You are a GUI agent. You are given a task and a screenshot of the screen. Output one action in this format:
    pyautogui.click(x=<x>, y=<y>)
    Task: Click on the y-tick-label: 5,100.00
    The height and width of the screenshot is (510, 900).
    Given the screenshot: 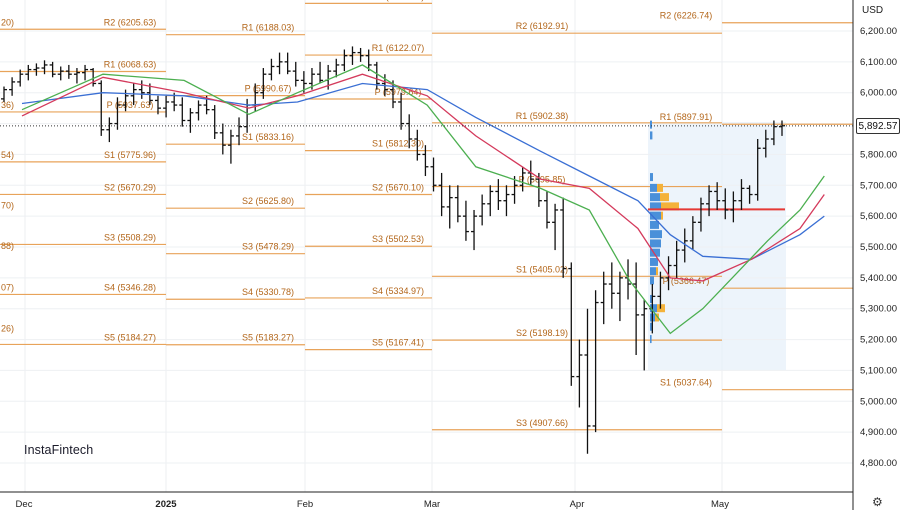 What is the action you would take?
    pyautogui.click(x=878, y=370)
    